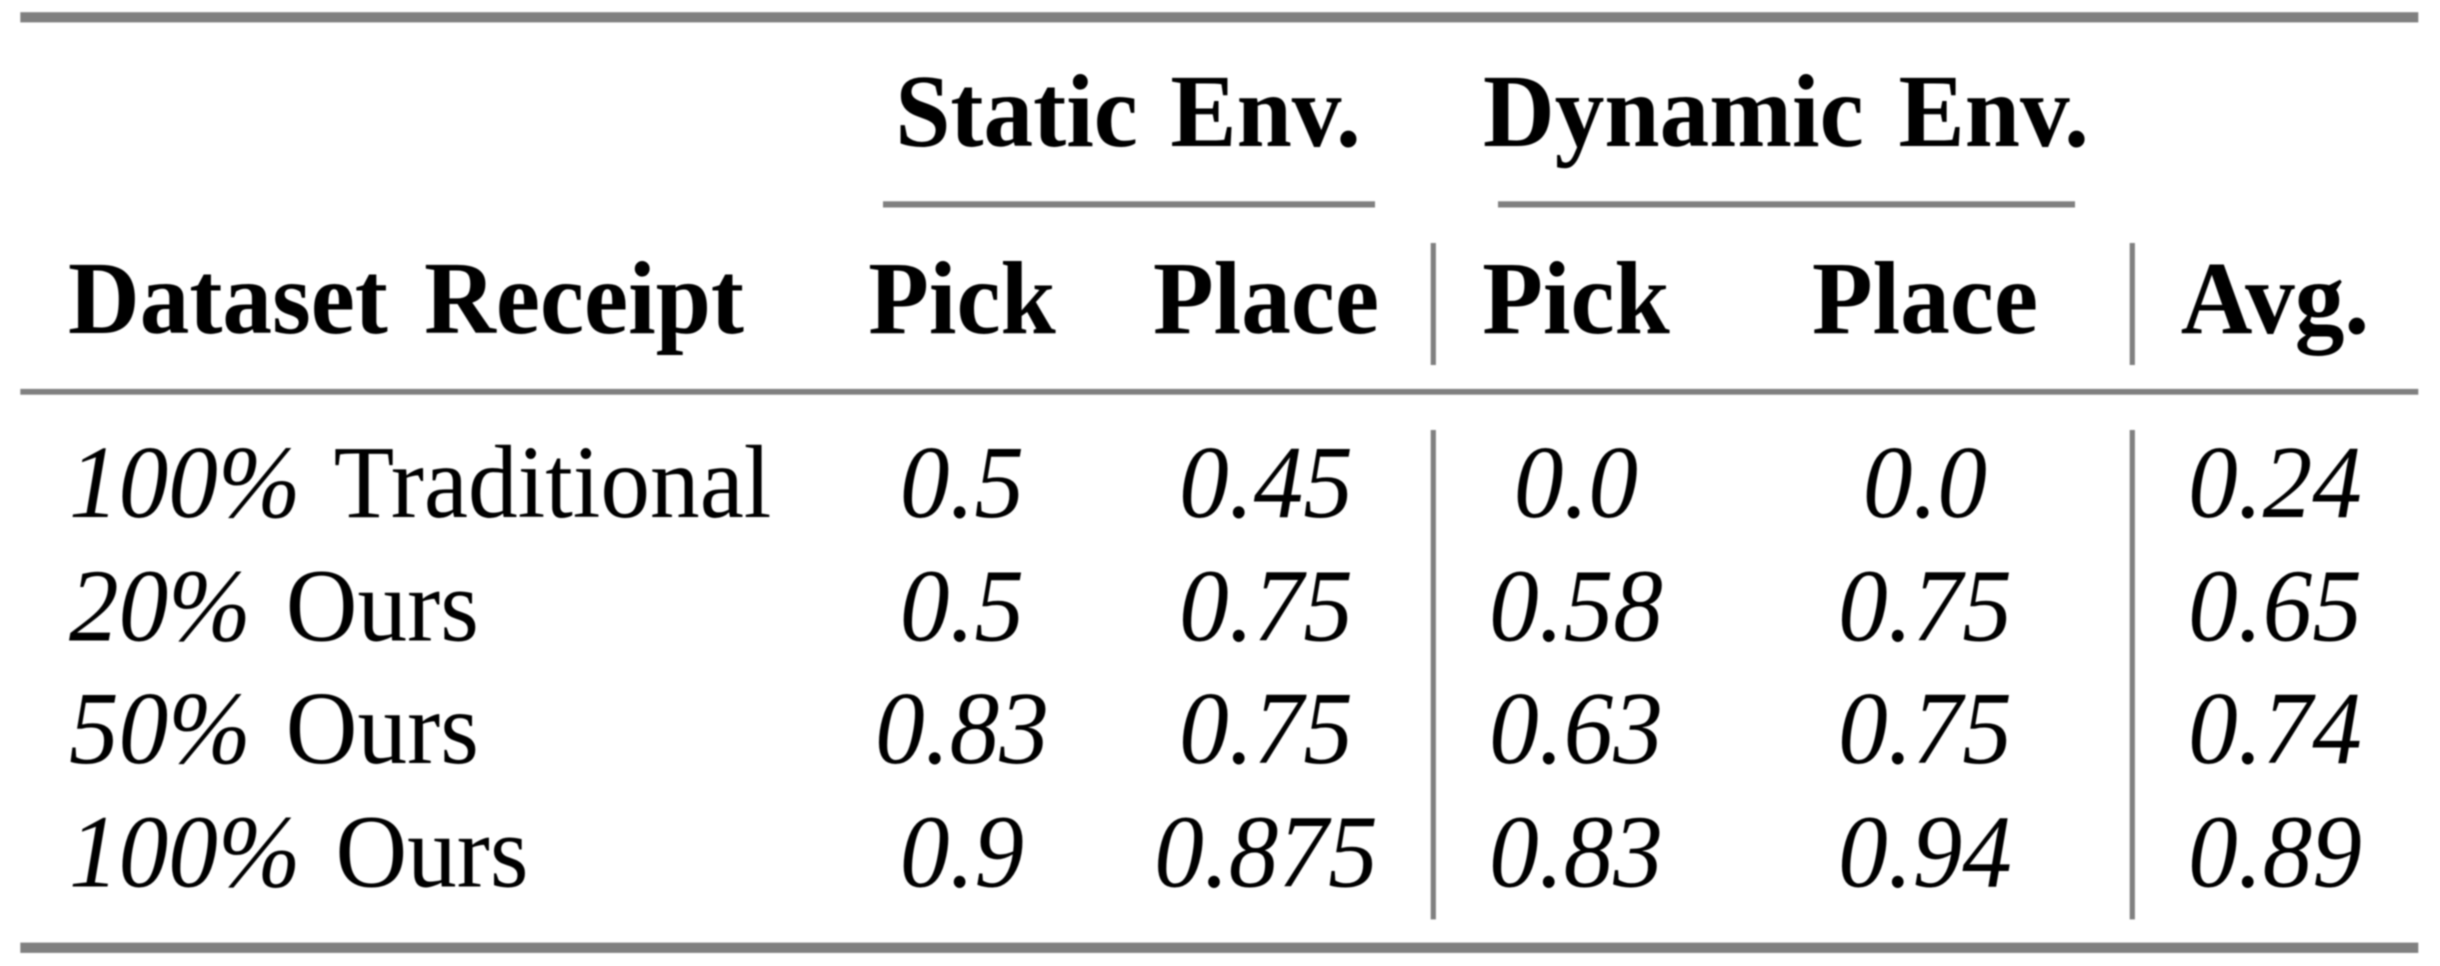 The height and width of the screenshot is (966, 2440). What do you see at coordinates (2275, 482) in the screenshot?
I see `svg-text: 0.24` at bounding box center [2275, 482].